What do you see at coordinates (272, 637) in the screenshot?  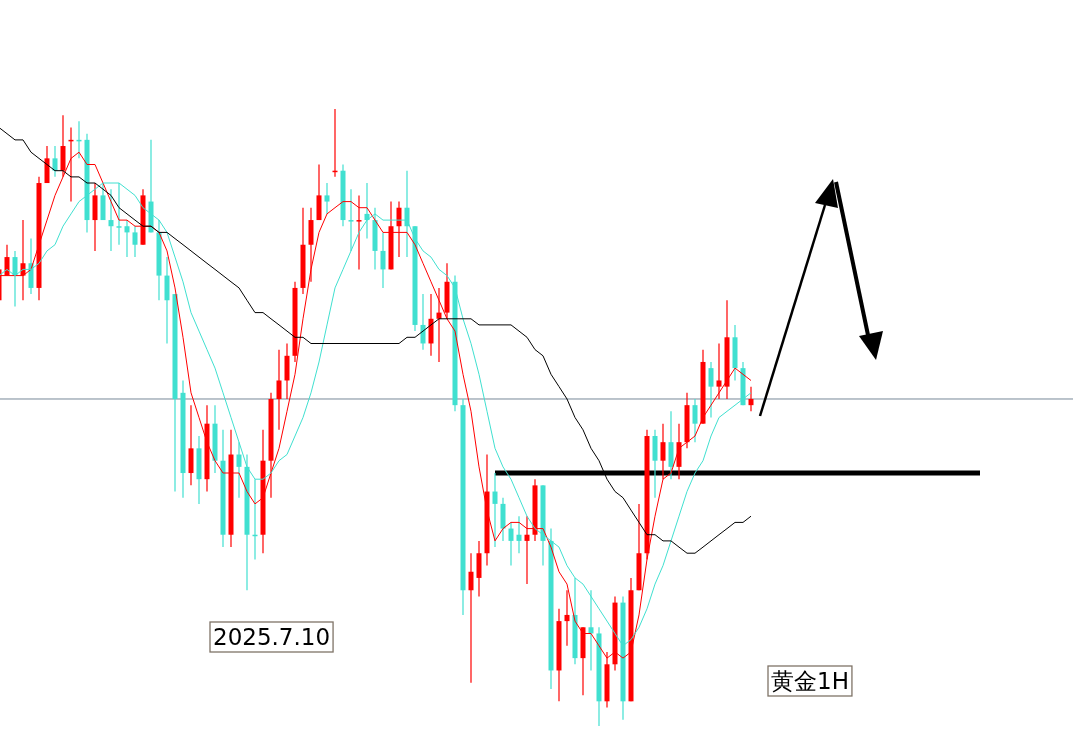 I see `annotation: 2025.7.10` at bounding box center [272, 637].